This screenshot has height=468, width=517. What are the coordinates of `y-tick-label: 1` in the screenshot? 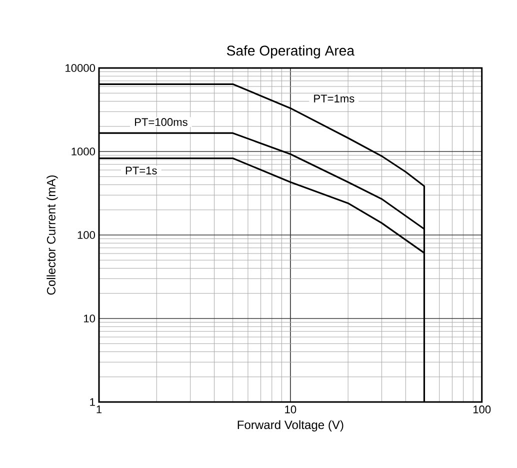 It's located at (92, 402).